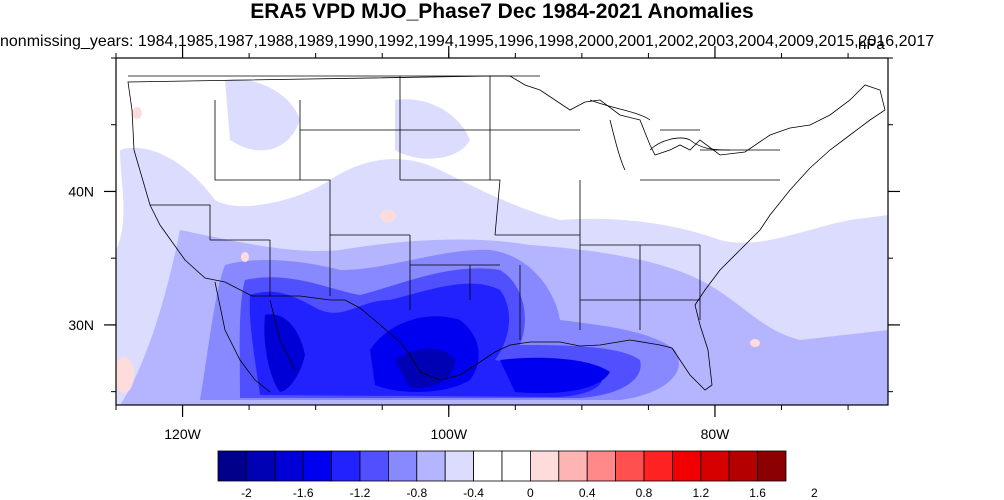 The height and width of the screenshot is (500, 1004). Describe the element at coordinates (871, 44) in the screenshot. I see `units-label: hPa` at that location.